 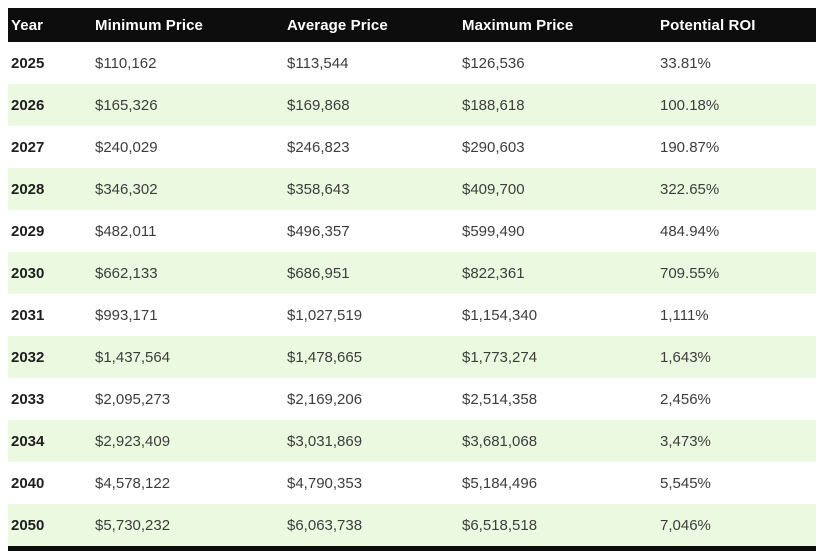 I want to click on table-row: 2031 $993,171 $1,027,519 $1,154,340 1,111%, so click(x=412, y=315).